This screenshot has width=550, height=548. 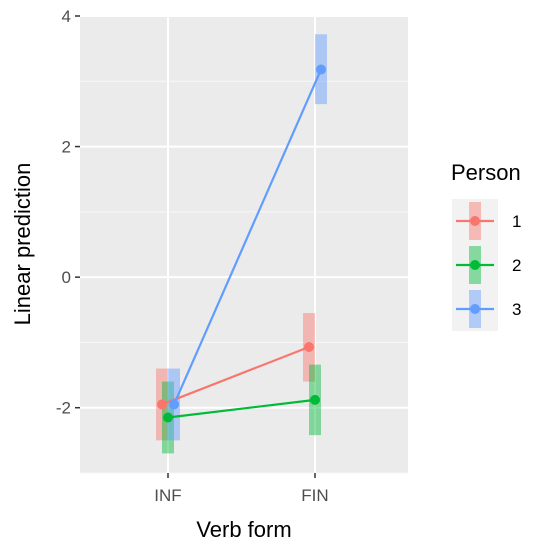 I want to click on legend-title: Person, so click(x=486, y=172).